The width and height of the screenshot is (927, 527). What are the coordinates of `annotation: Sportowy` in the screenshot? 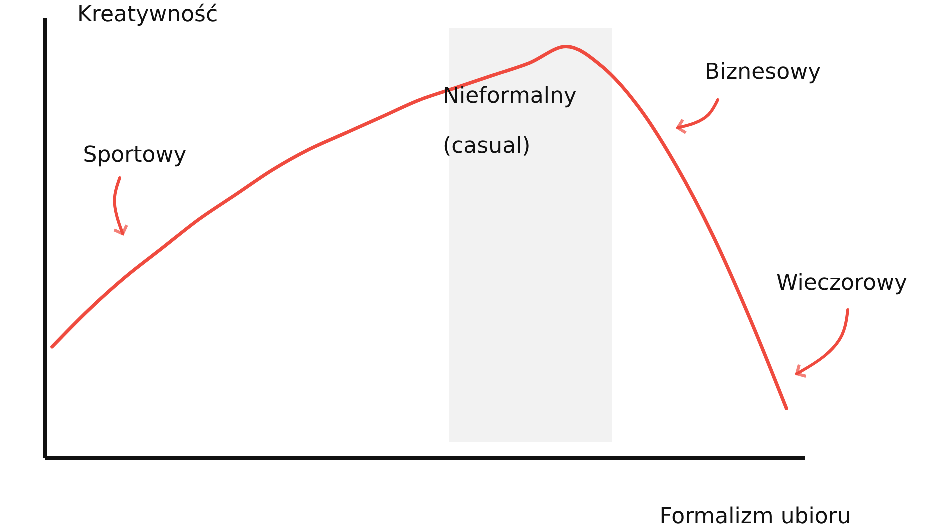 It's located at (135, 155).